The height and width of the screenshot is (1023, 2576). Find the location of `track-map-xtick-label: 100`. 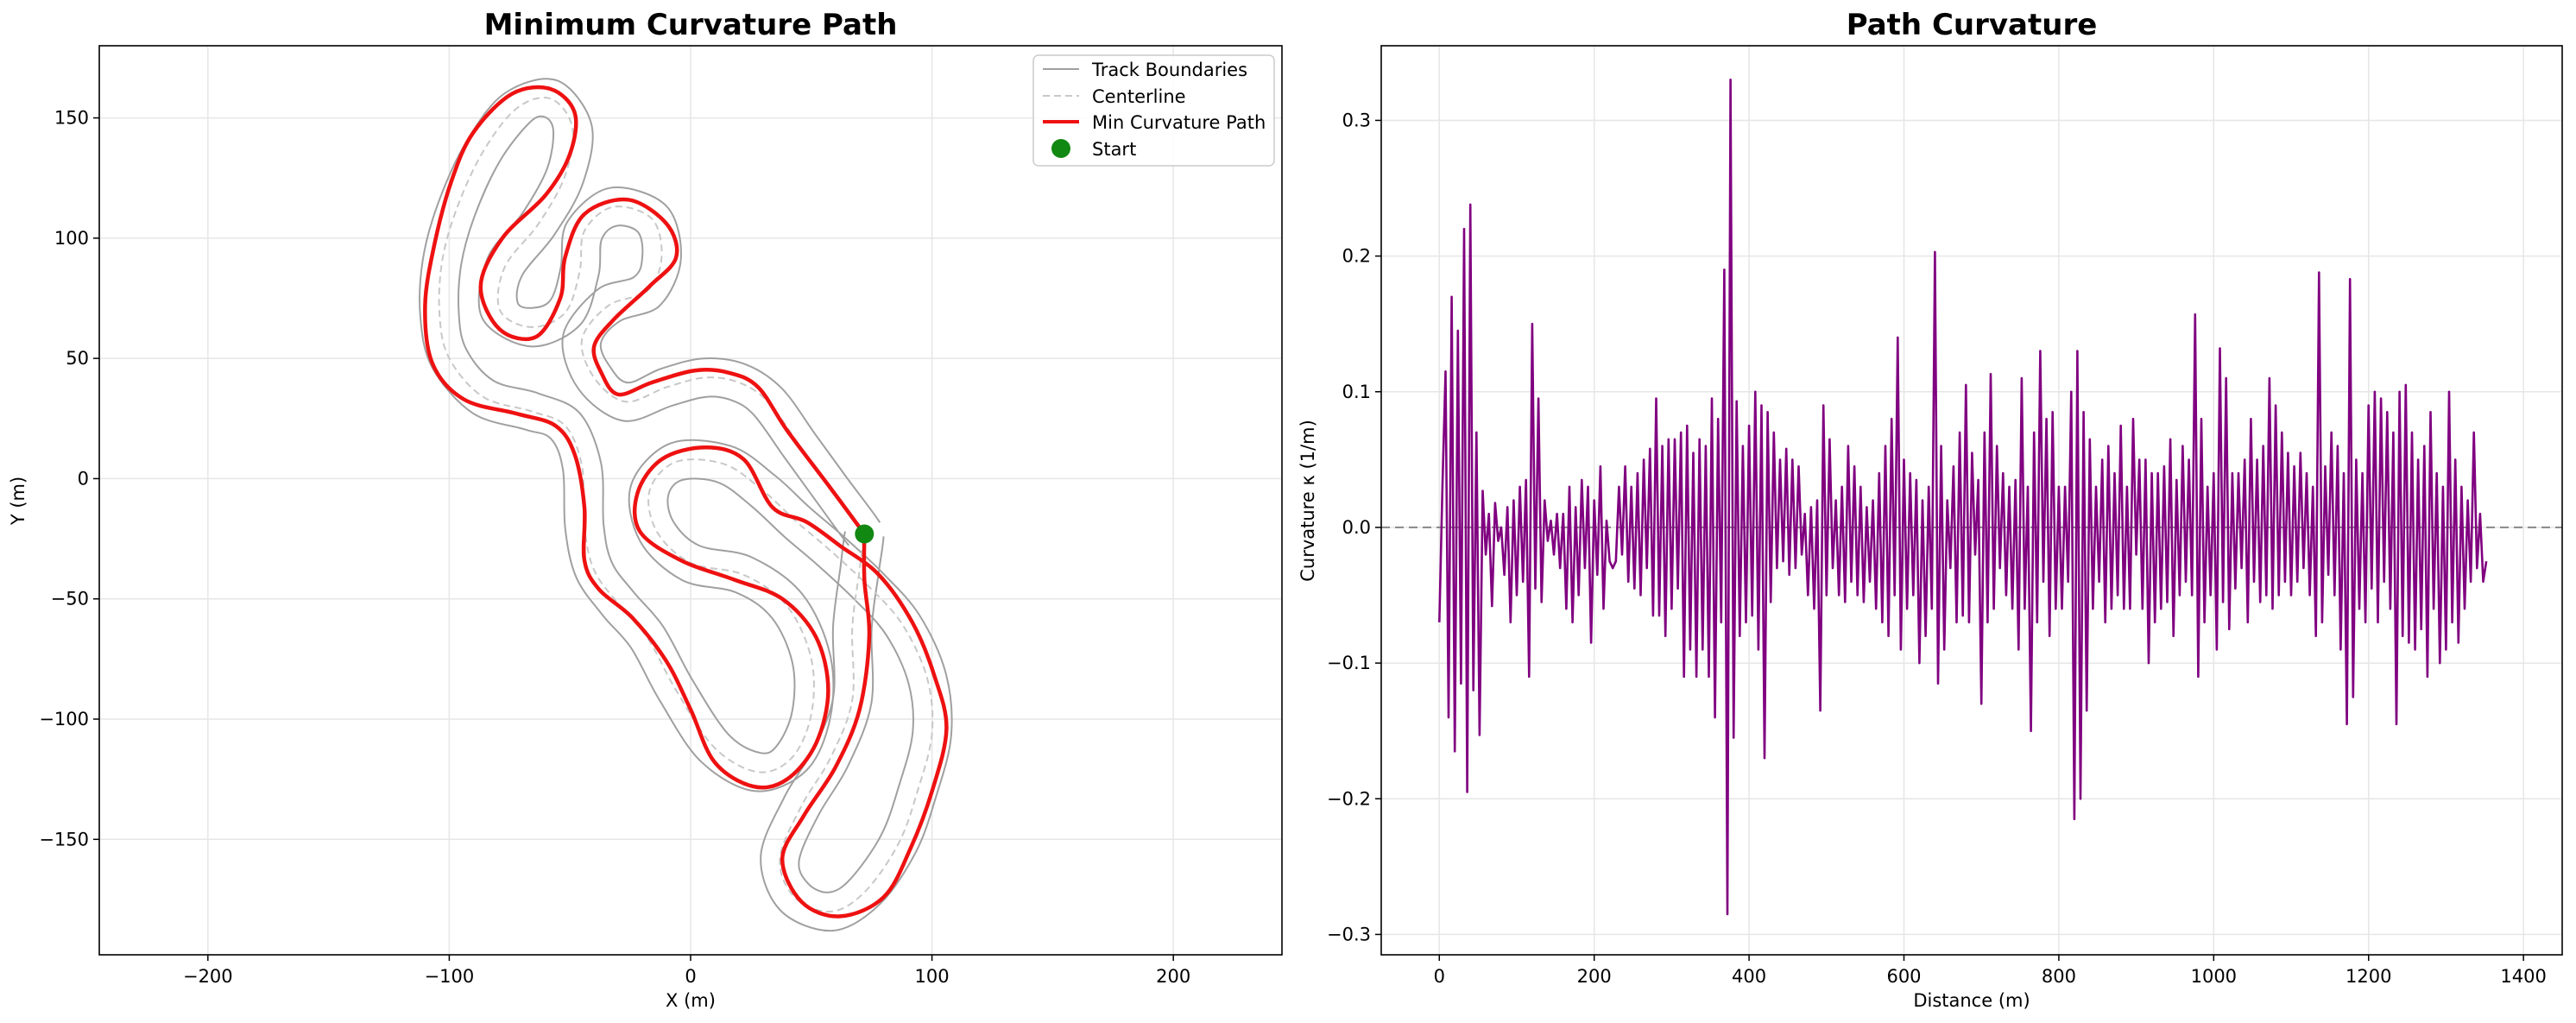

track-map-xtick-label: 100 is located at coordinates (932, 977).